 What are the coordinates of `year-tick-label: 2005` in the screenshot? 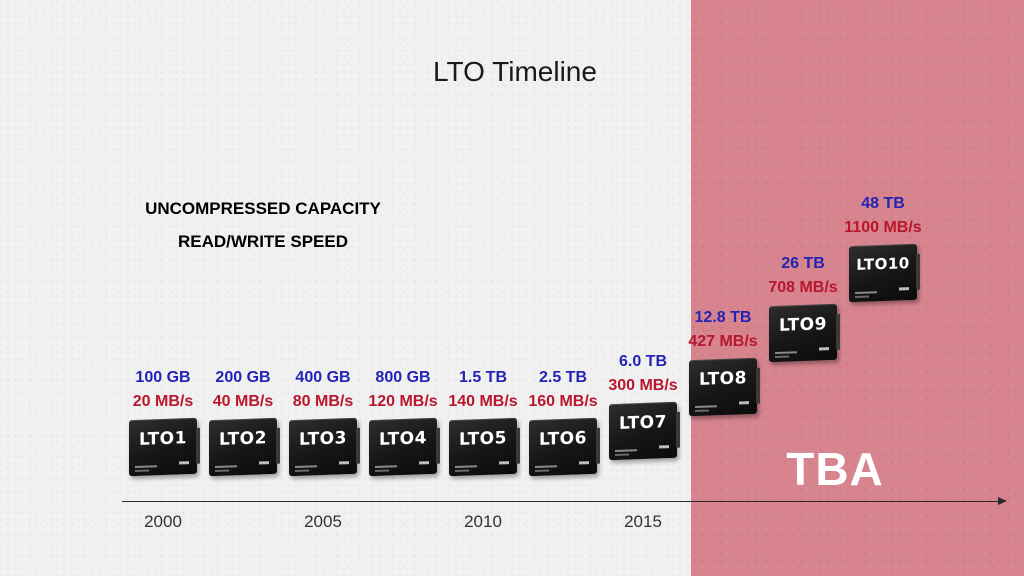 It's located at (323, 521).